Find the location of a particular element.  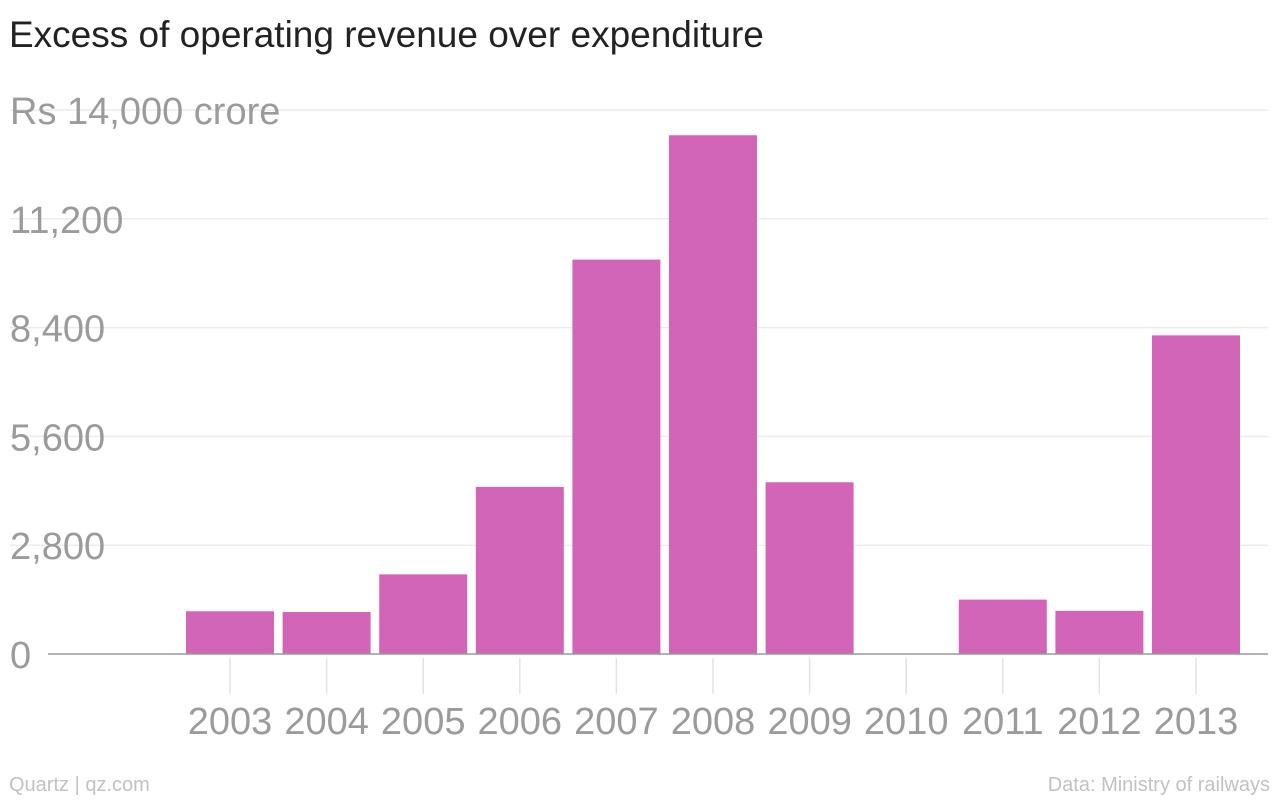

bar-2013 is located at coordinates (1196, 494).